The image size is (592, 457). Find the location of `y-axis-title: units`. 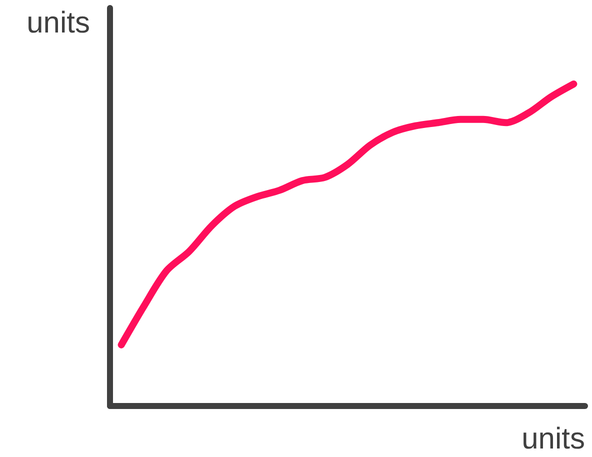

y-axis-title: units is located at coordinates (58, 23).